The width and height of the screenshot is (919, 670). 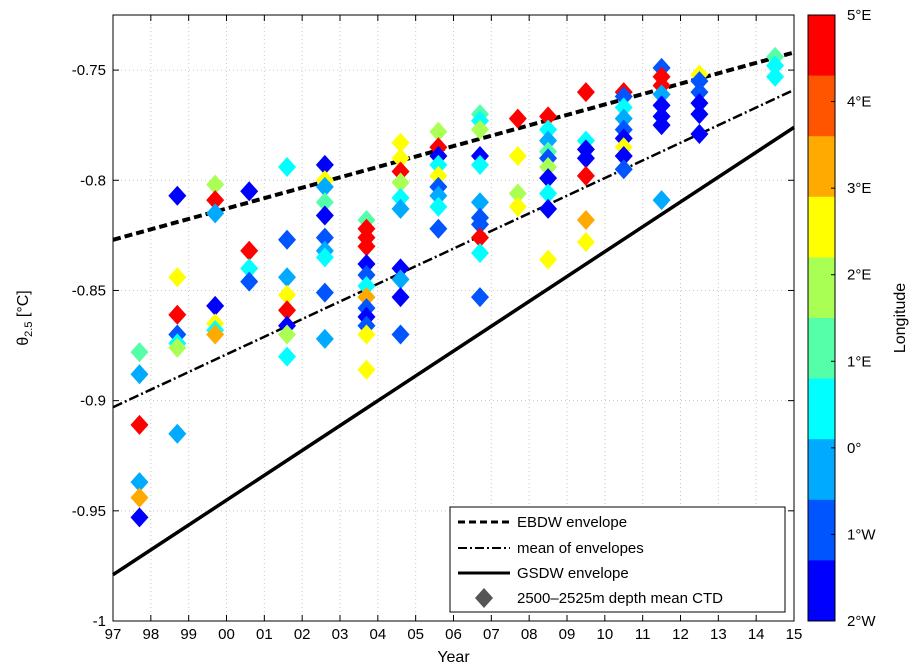 I want to click on colorbar-tick-label: 1°W, so click(x=861, y=534).